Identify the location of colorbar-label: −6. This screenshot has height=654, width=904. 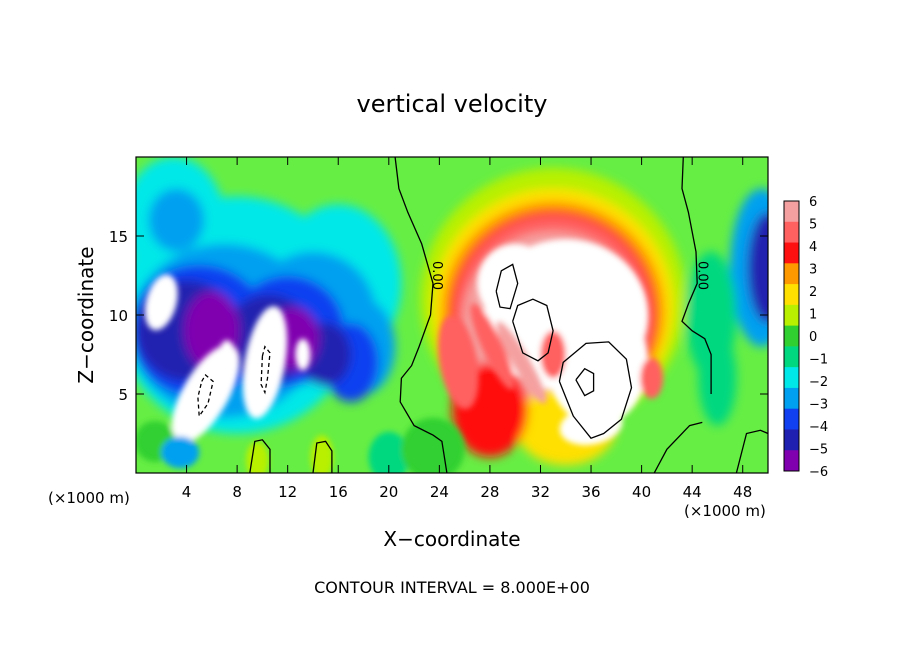
(818, 472).